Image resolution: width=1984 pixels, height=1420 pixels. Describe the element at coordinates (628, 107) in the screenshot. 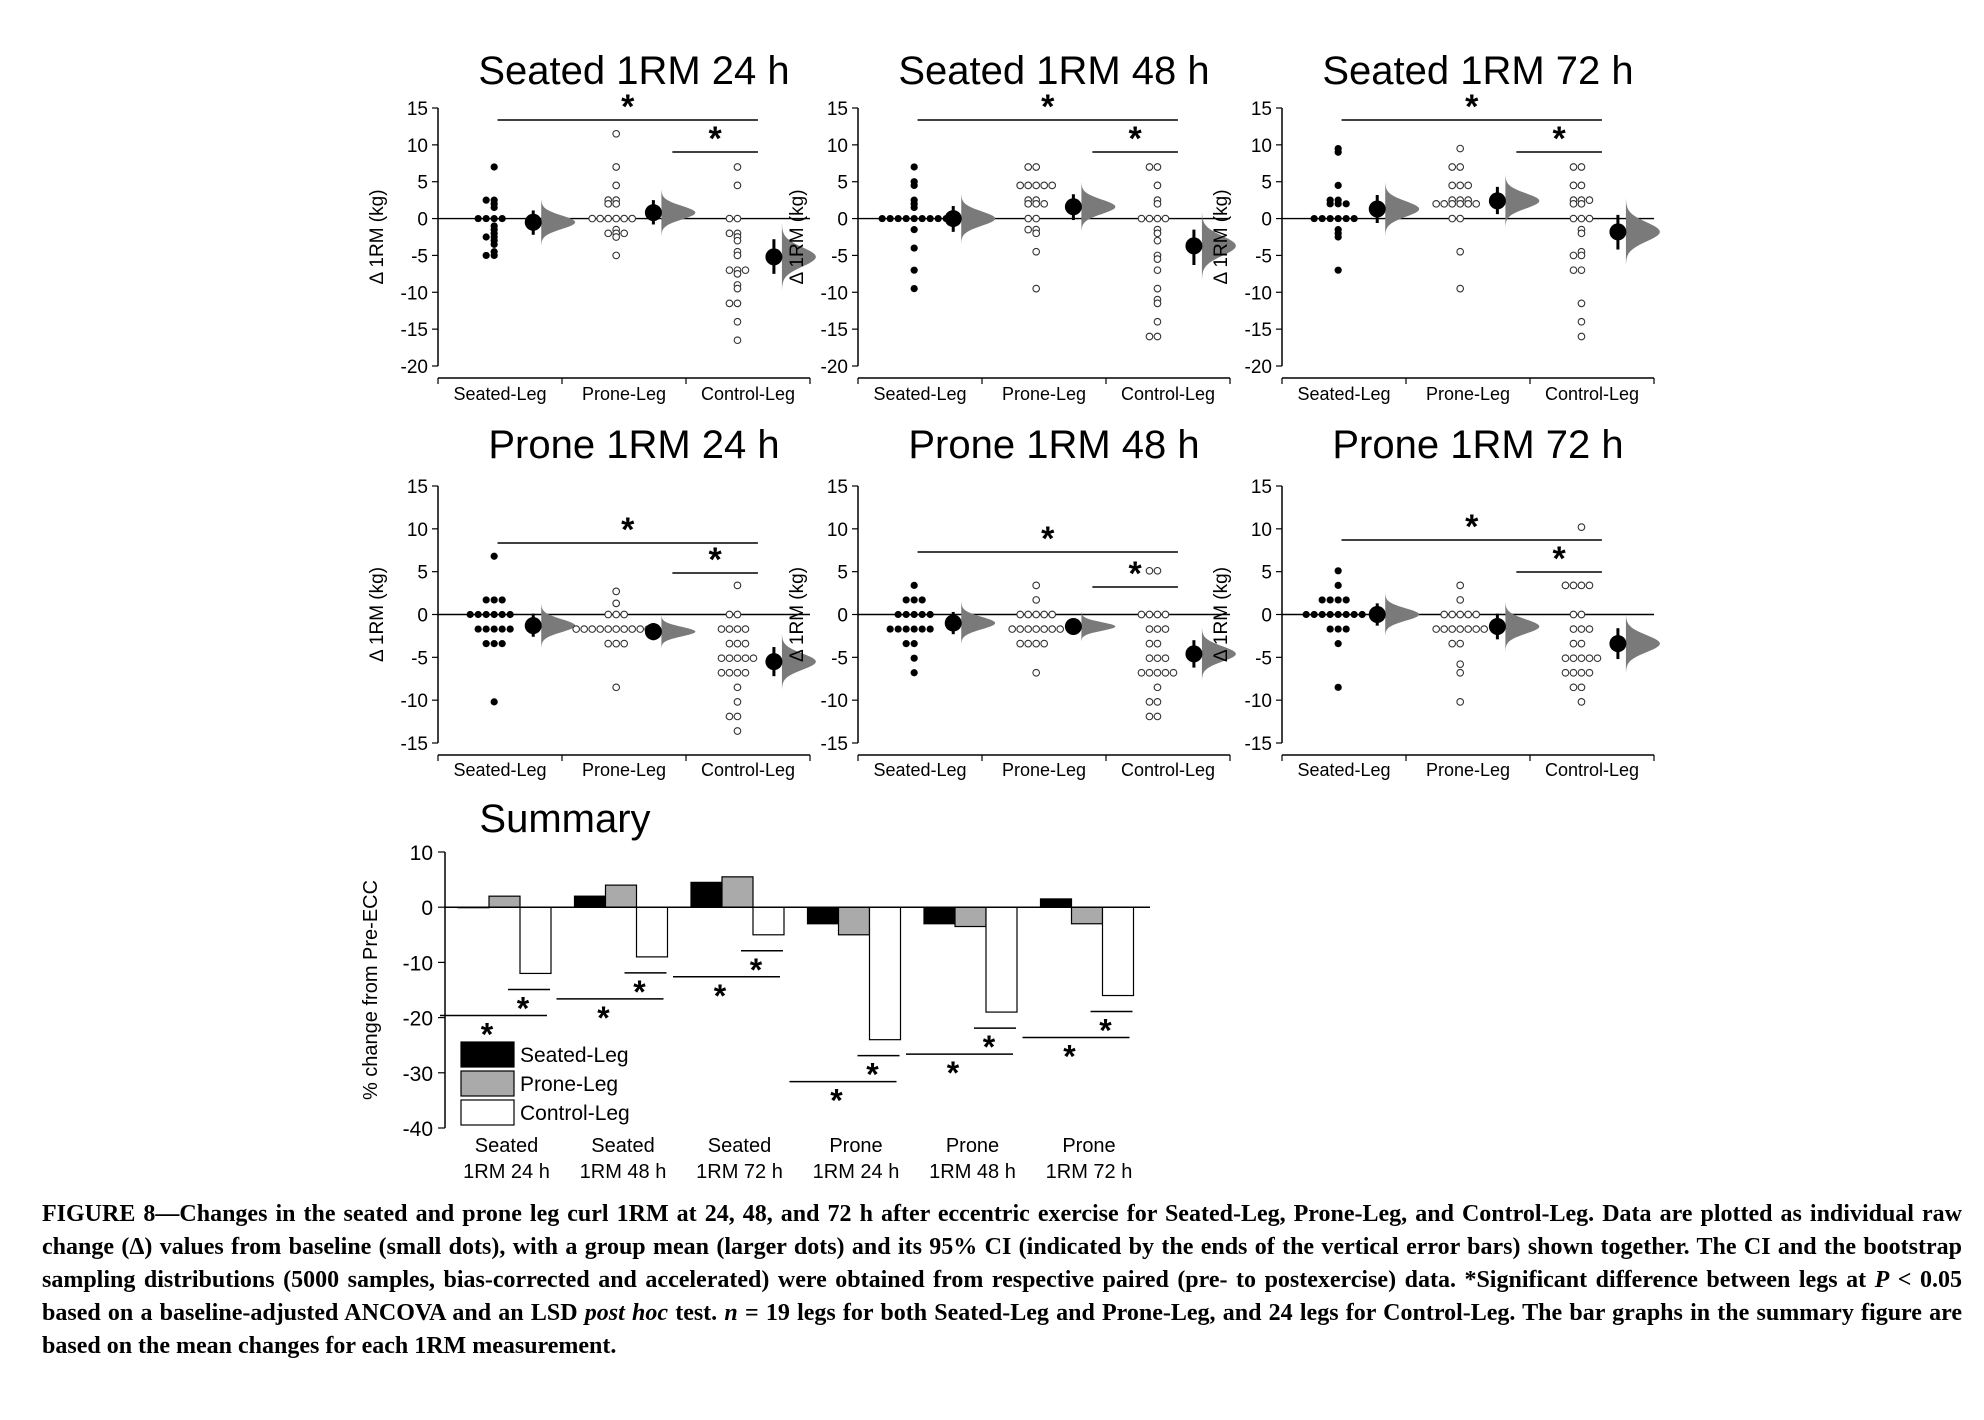

I see `significance-star: *` at that location.